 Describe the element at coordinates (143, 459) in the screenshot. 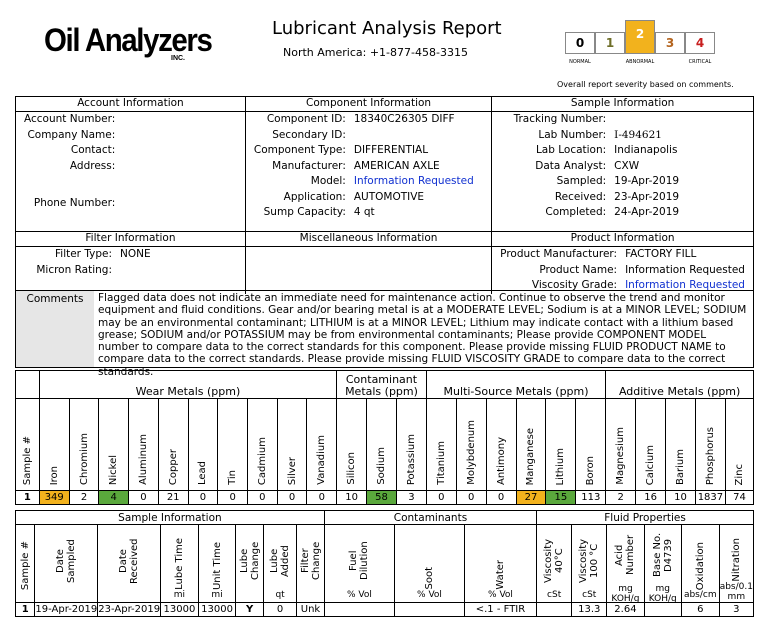

I see `metals-col-aluminum: Aluminum` at that location.